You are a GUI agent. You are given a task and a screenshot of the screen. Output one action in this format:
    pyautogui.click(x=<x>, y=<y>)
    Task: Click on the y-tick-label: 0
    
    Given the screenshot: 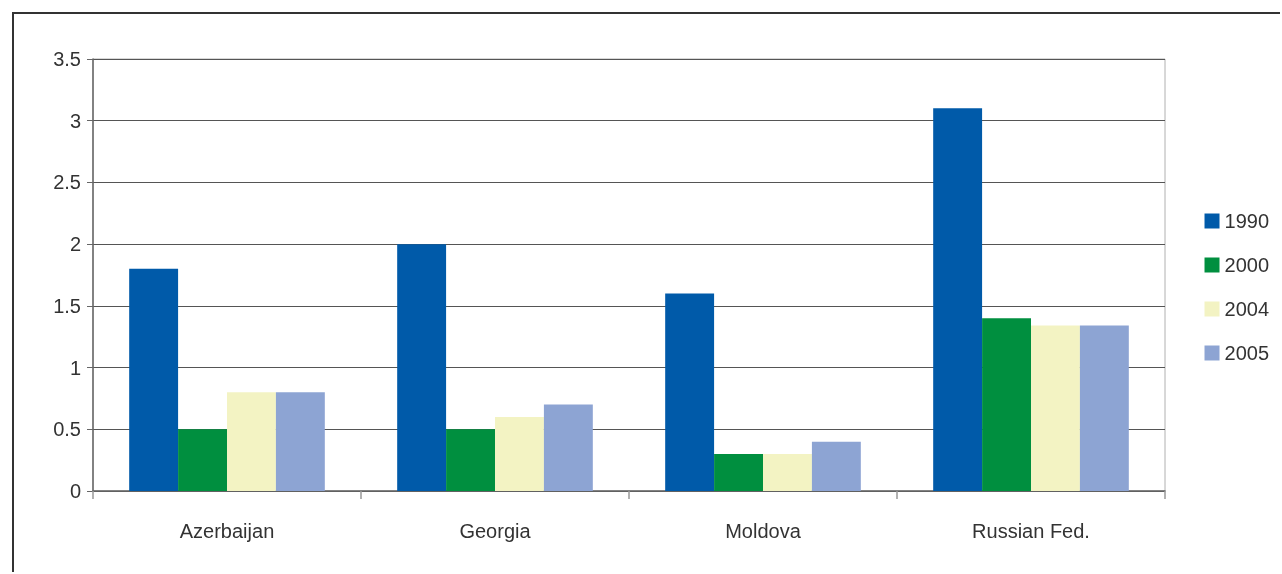 What is the action you would take?
    pyautogui.click(x=75, y=491)
    